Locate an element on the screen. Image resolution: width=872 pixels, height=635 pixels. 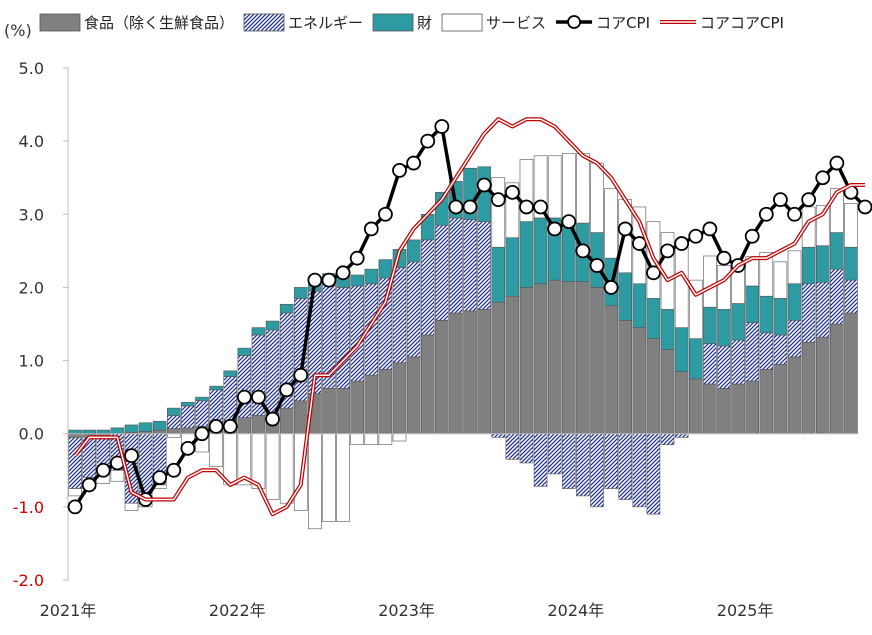
legend-swatch is located at coordinates (393, 22).